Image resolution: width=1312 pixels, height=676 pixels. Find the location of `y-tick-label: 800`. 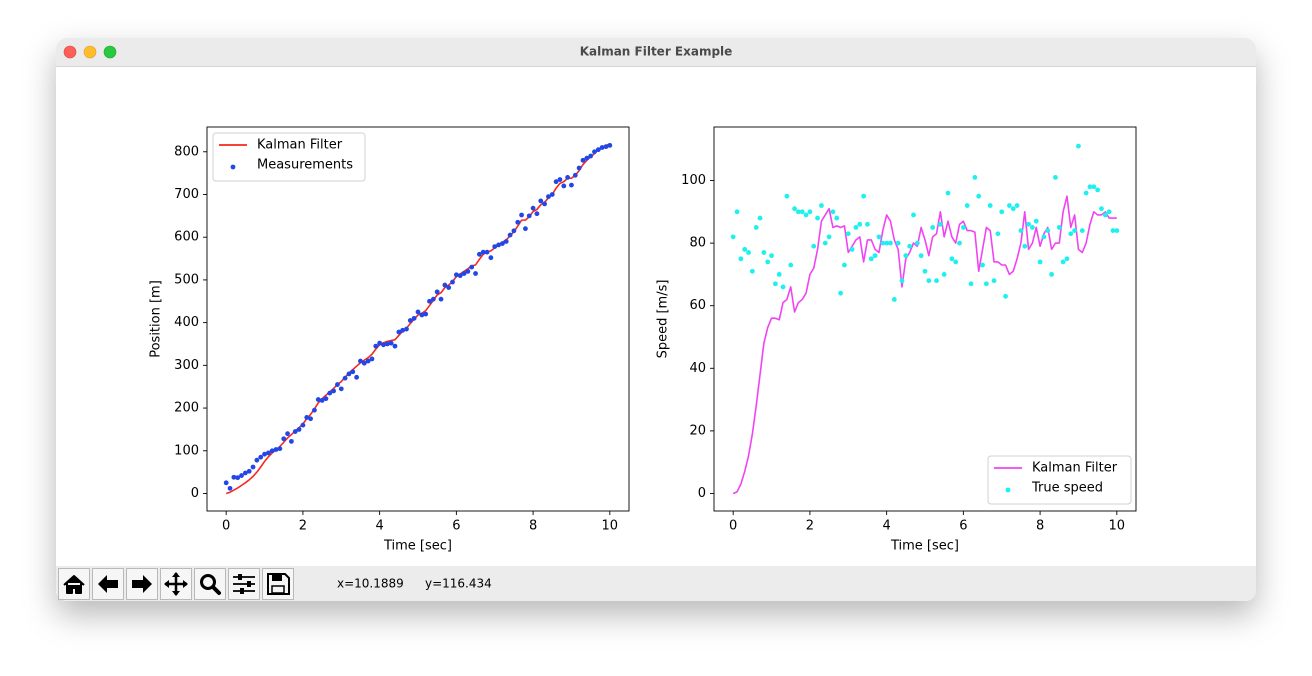

y-tick-label: 800 is located at coordinates (186, 151).